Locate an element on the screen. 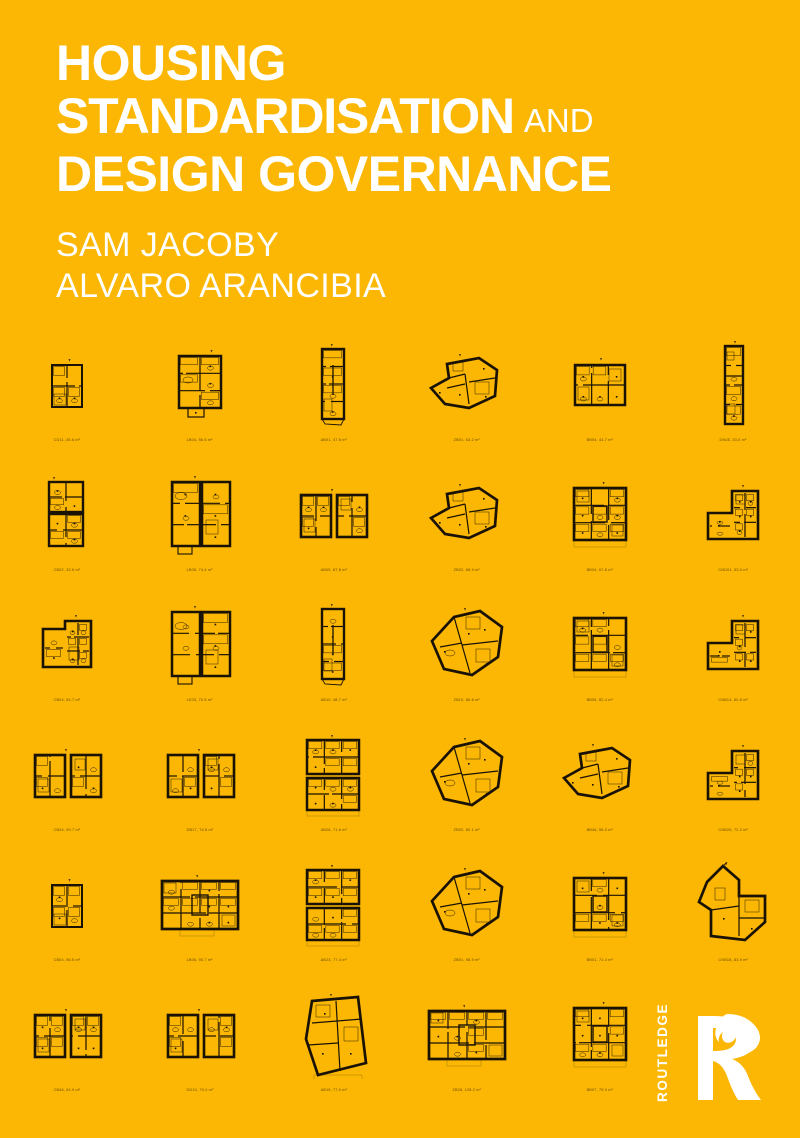  plan-label: AB23, 77.4 m² is located at coordinates (333, 960).